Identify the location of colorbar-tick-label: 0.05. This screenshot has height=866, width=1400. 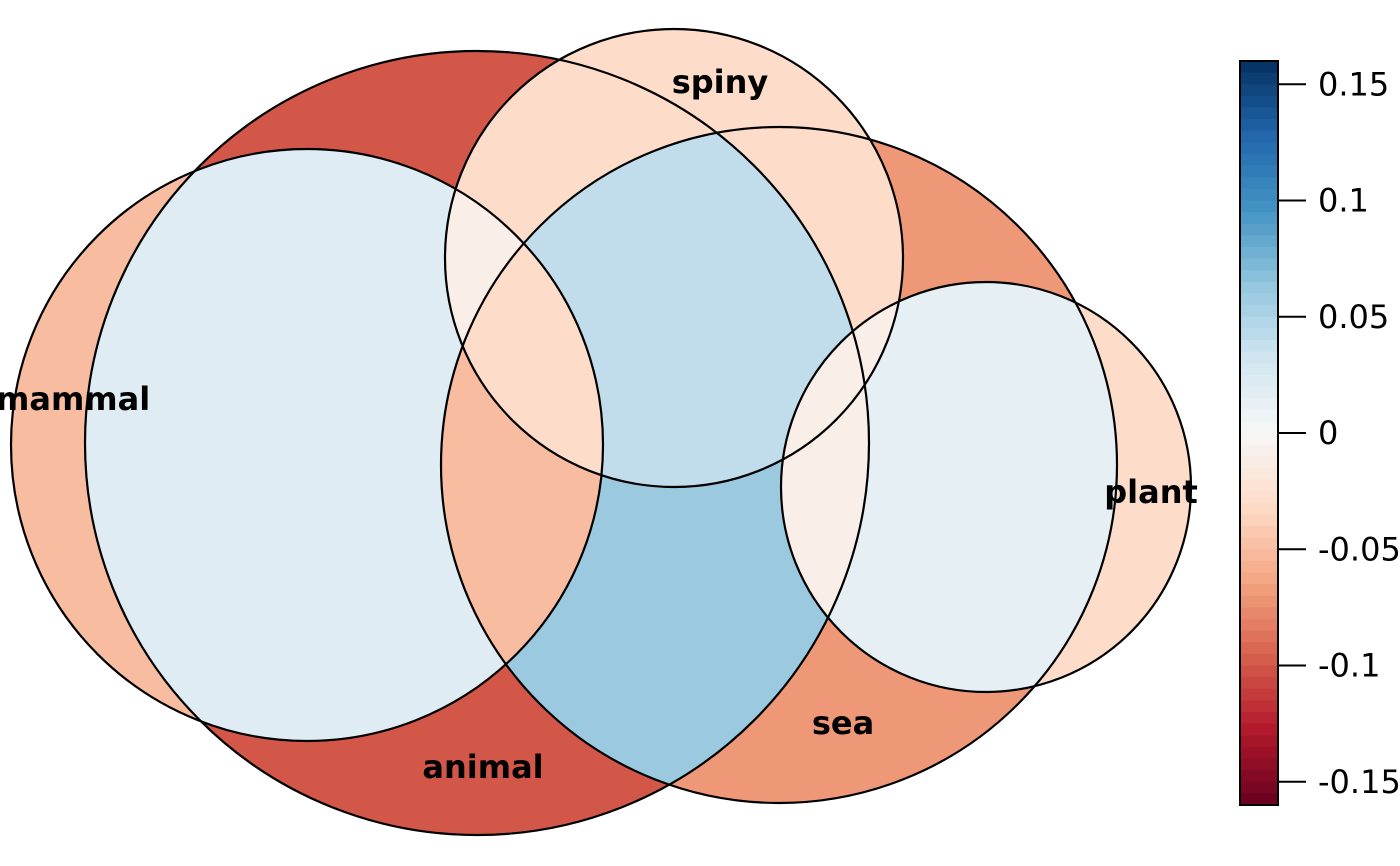
(1353, 317).